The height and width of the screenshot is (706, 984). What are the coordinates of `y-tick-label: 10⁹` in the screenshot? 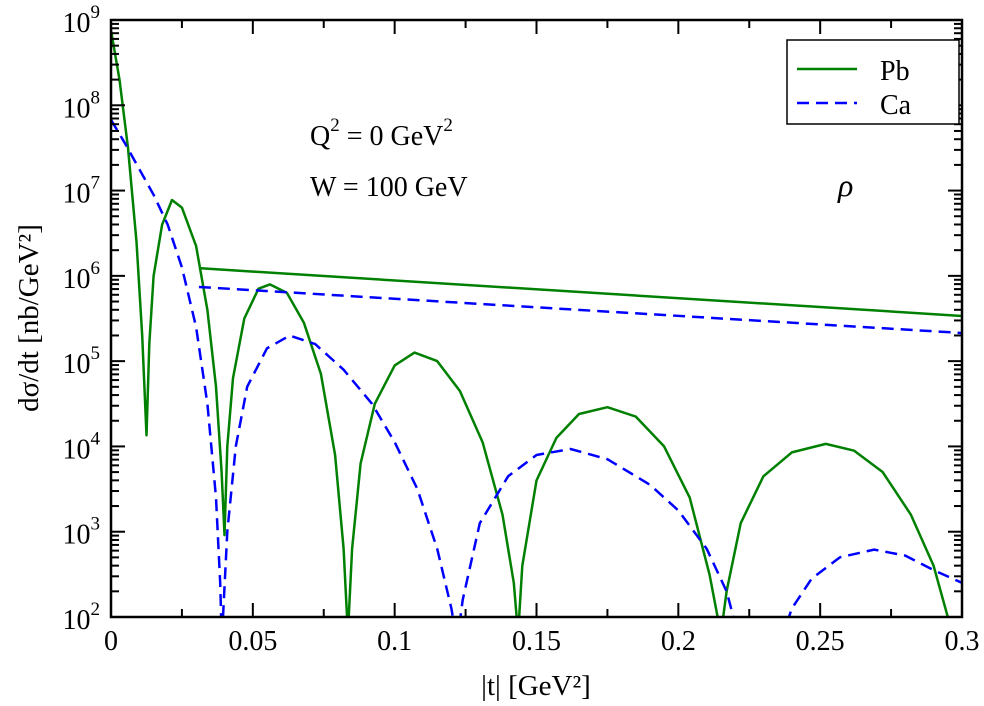 It's located at (82, 20).